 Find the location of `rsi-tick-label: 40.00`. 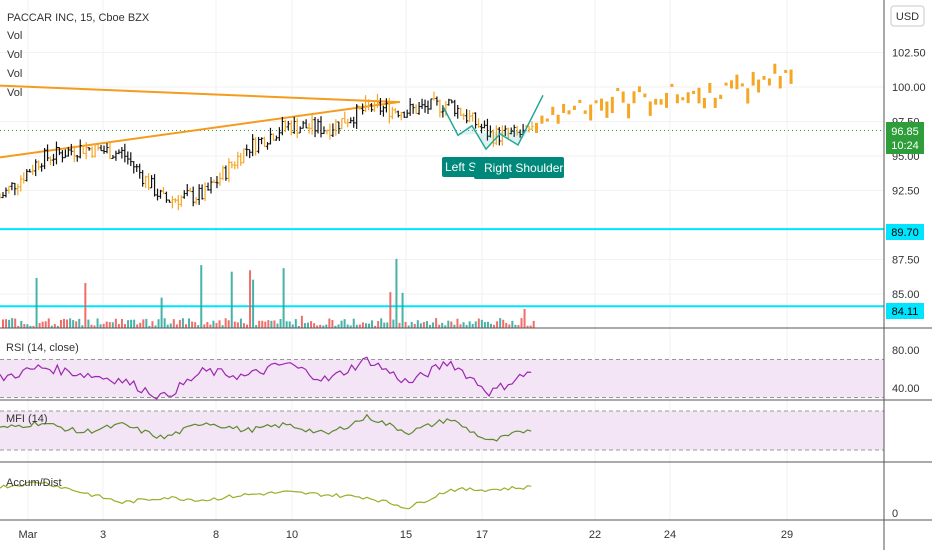

rsi-tick-label: 40.00 is located at coordinates (906, 389).